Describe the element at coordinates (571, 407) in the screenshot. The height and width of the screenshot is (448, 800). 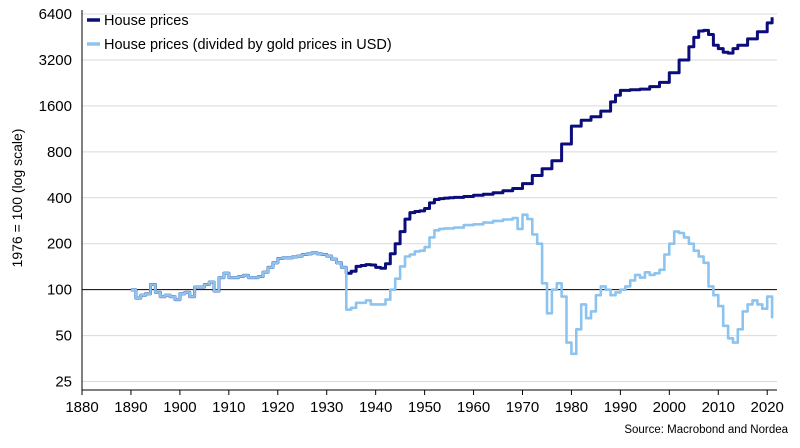
I see `x-tick-label-1980: 1980` at that location.